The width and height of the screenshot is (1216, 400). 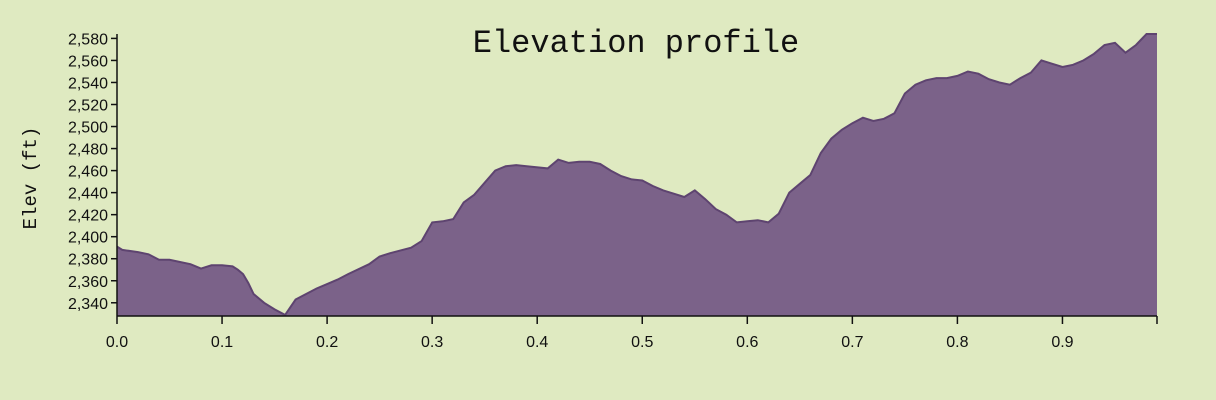 I want to click on x-tick-label: 0.9, so click(x=1062, y=342).